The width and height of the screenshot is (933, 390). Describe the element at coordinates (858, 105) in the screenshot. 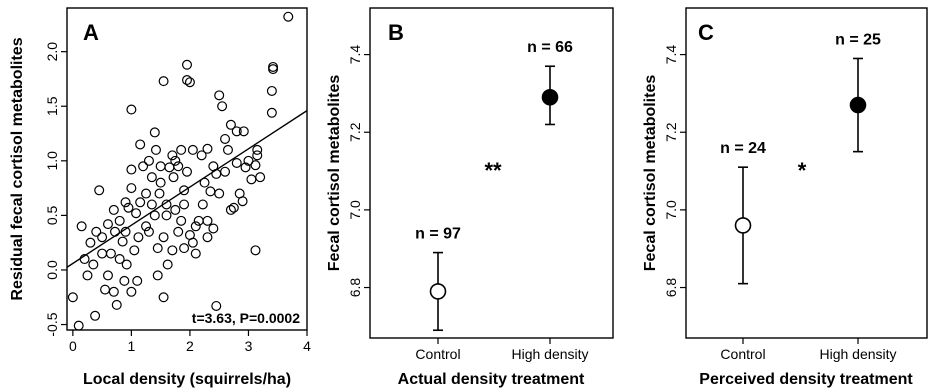

I see `mean-point-filled` at that location.